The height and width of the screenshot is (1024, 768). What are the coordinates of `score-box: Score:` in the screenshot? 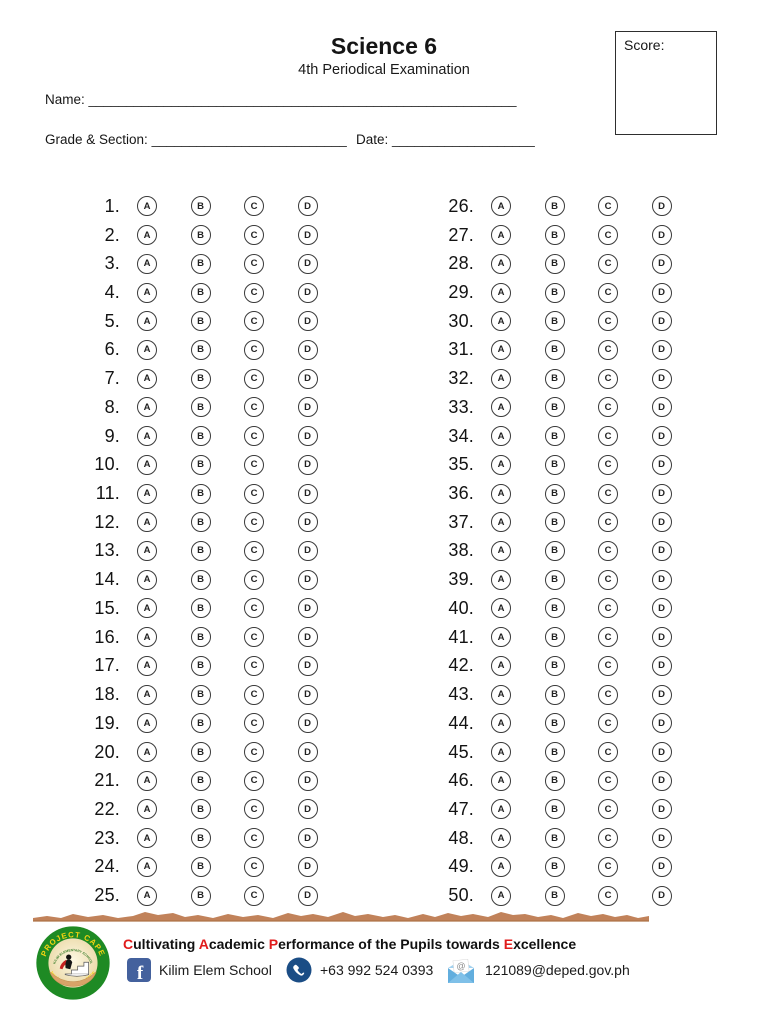 It's located at (666, 83).